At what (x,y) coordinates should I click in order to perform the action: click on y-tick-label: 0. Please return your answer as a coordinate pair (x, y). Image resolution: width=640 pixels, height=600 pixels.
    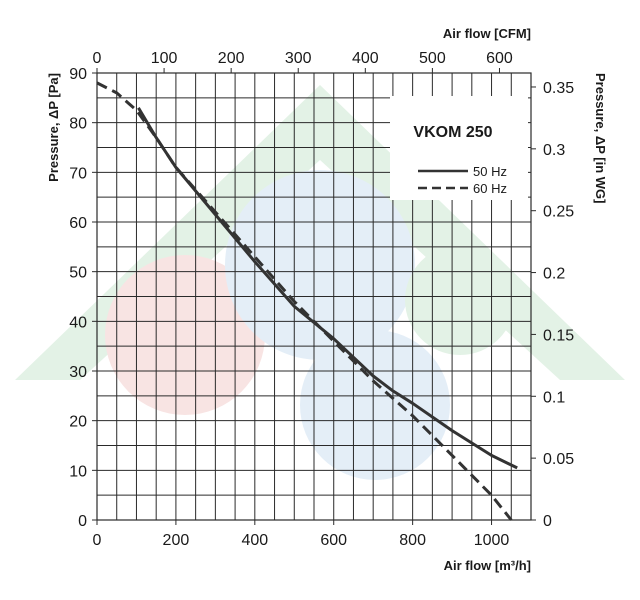
    Looking at the image, I should click on (82, 521).